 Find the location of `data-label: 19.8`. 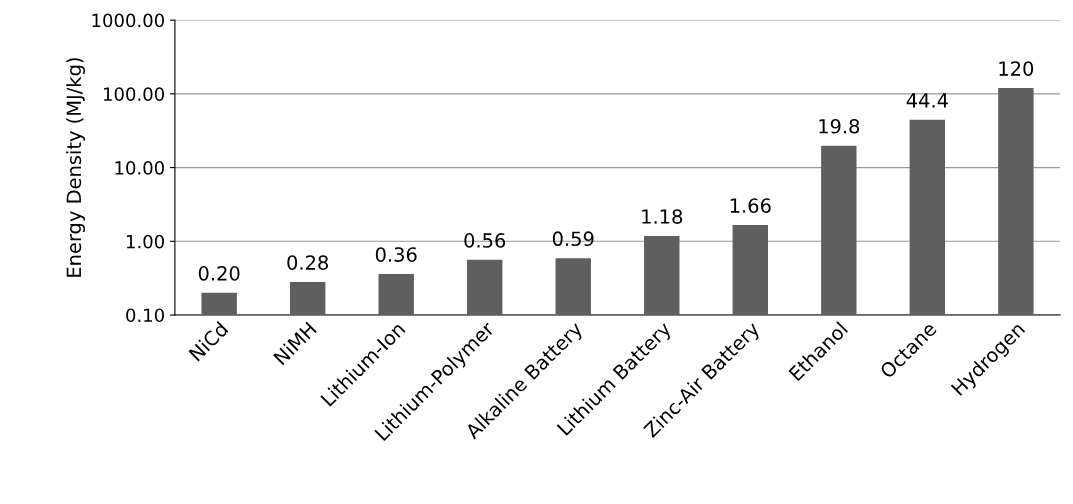

data-label: 19.8 is located at coordinates (839, 126).